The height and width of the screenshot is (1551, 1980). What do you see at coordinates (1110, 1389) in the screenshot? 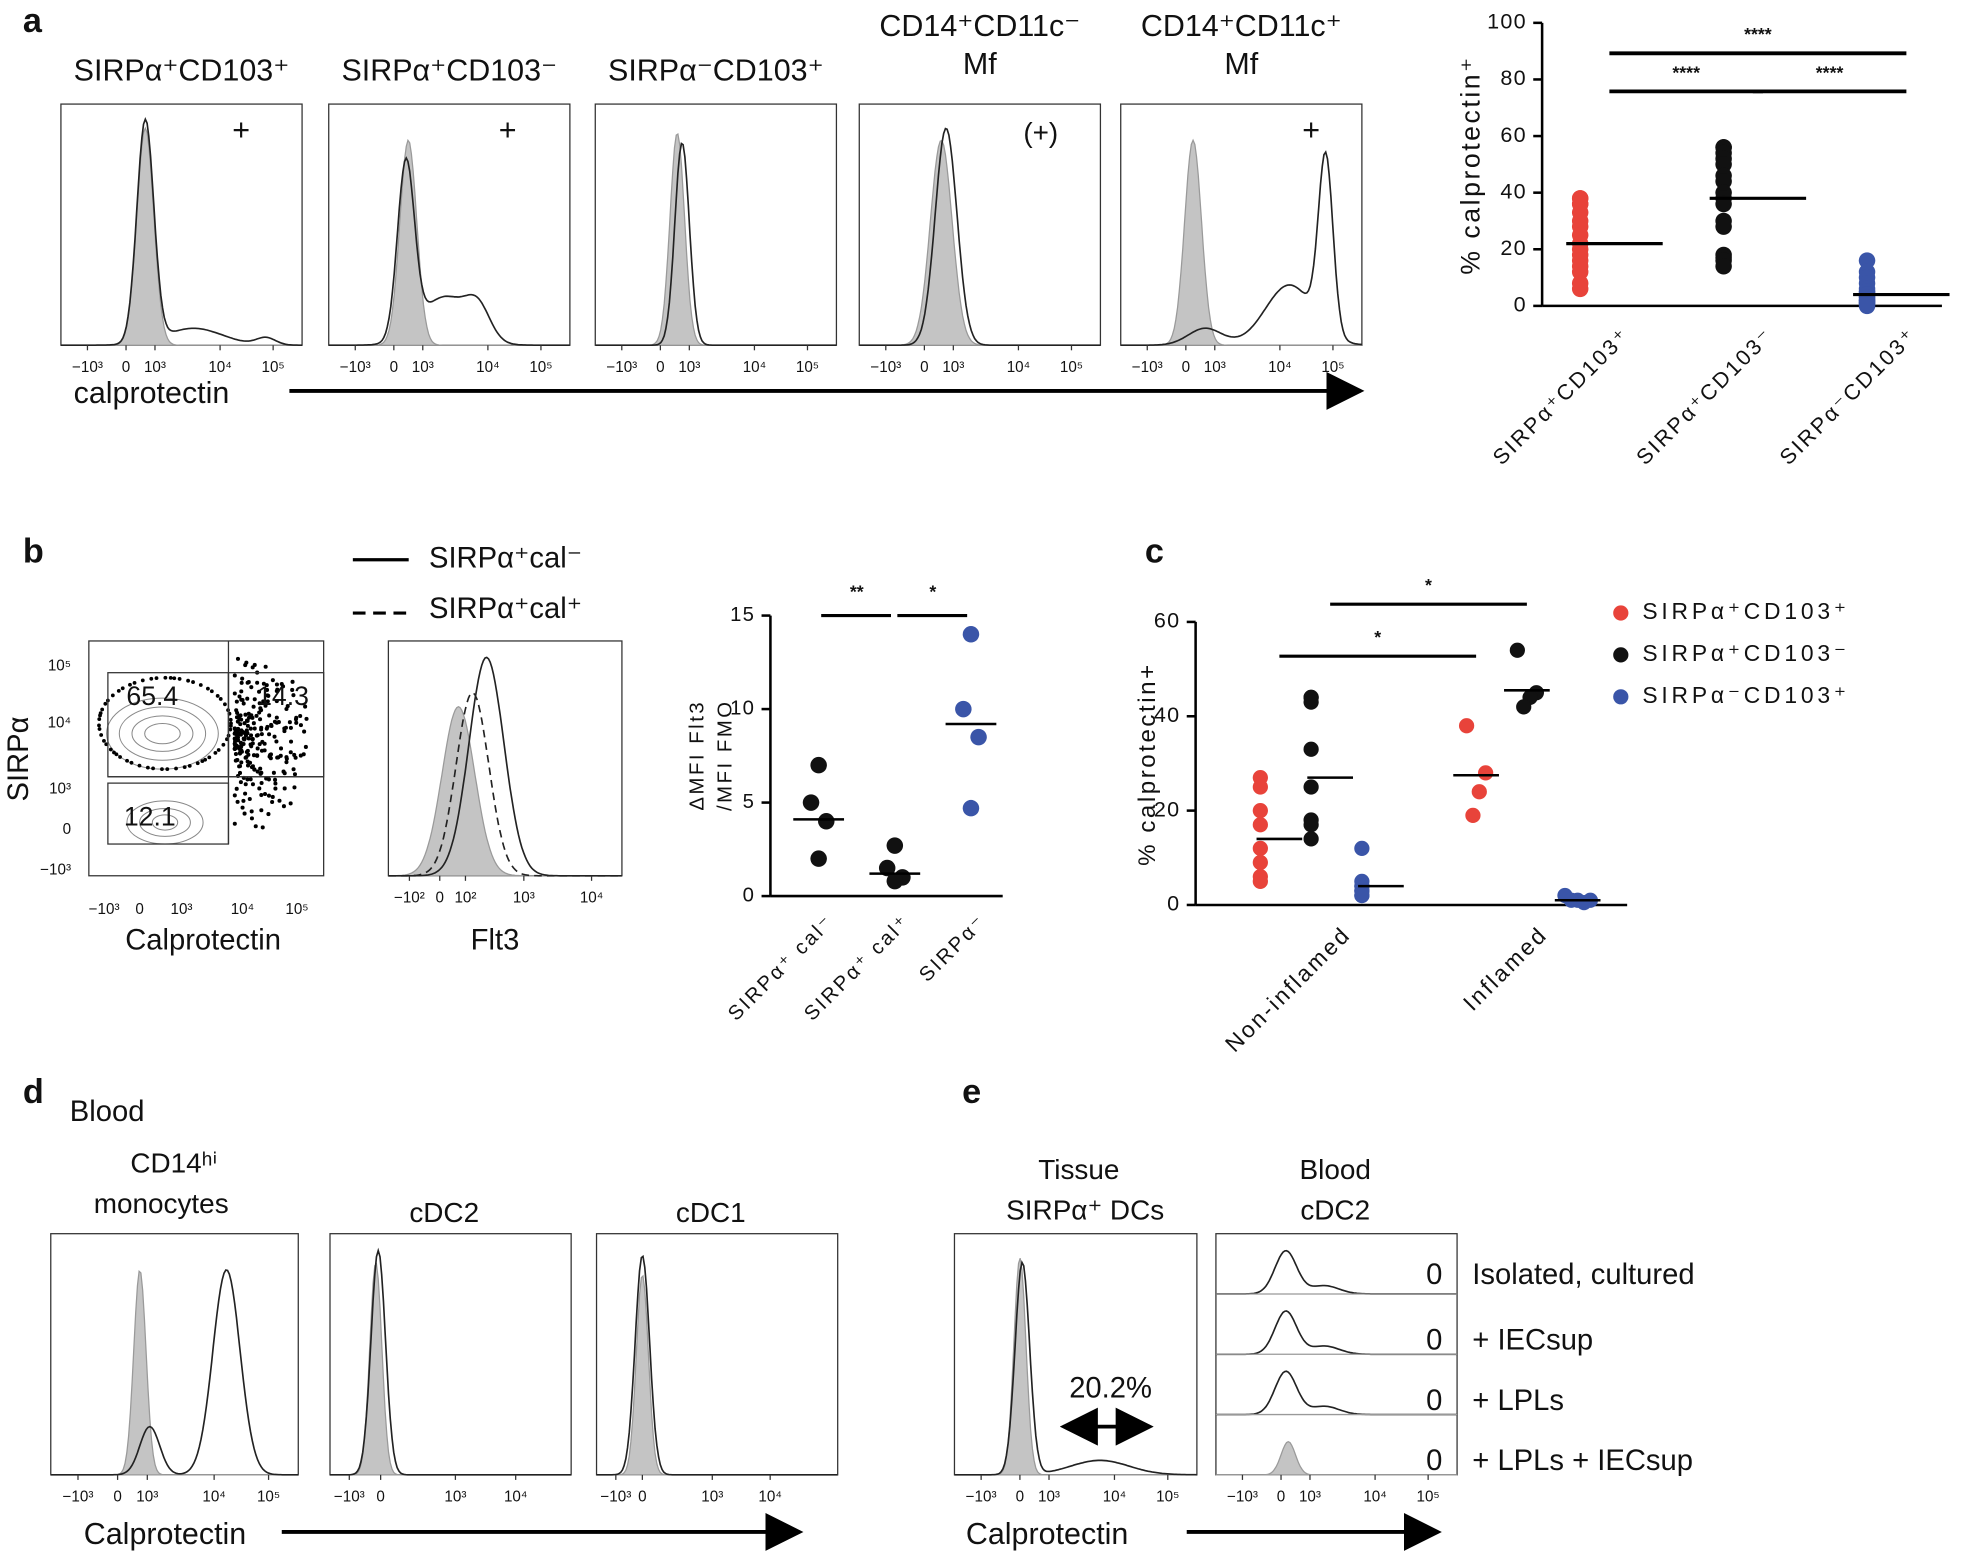
I see `percentage: 20.2%` at bounding box center [1110, 1389].